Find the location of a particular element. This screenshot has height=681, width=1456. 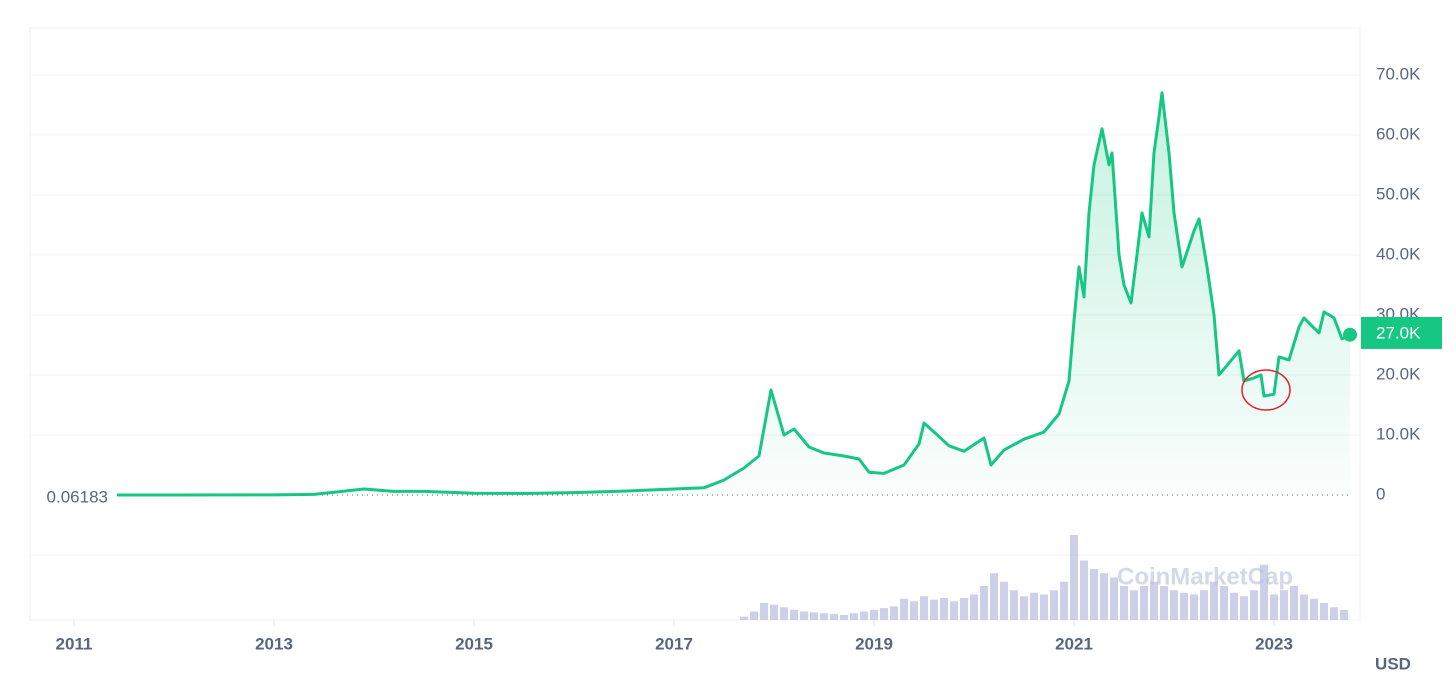

last-point is located at coordinates (1350, 334).